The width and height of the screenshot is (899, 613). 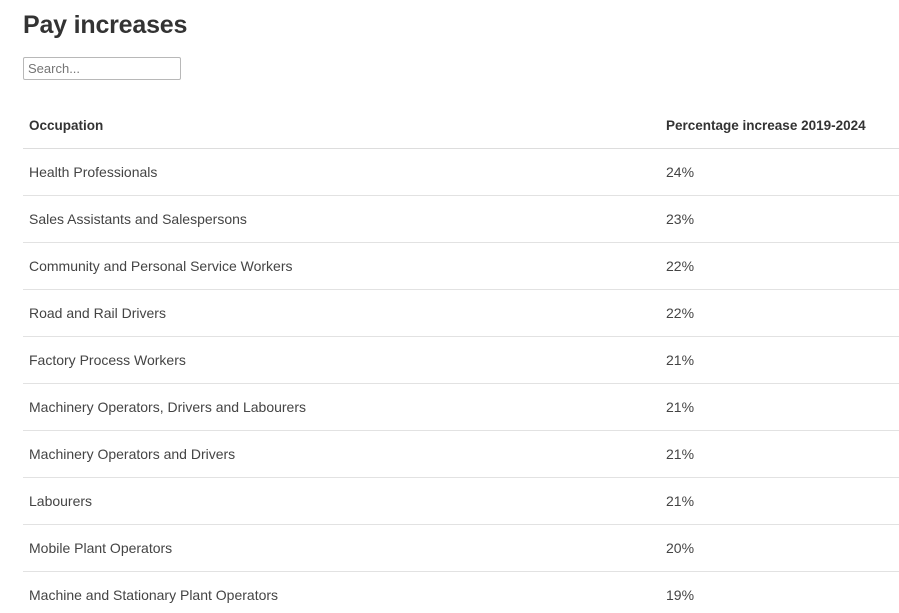 I want to click on occupation-cell: Machine and Stationary Plant Operators, so click(x=341, y=592).